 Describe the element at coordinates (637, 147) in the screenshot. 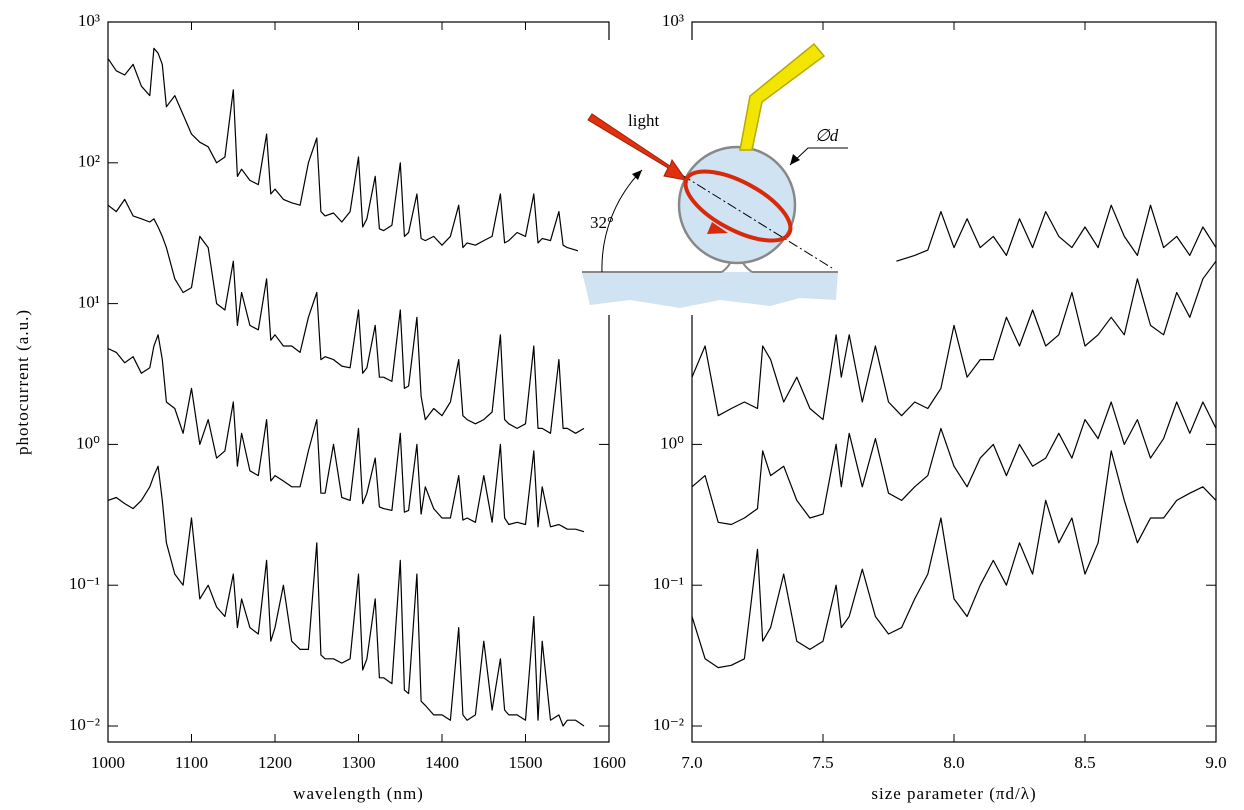

I see `light-arrow` at that location.